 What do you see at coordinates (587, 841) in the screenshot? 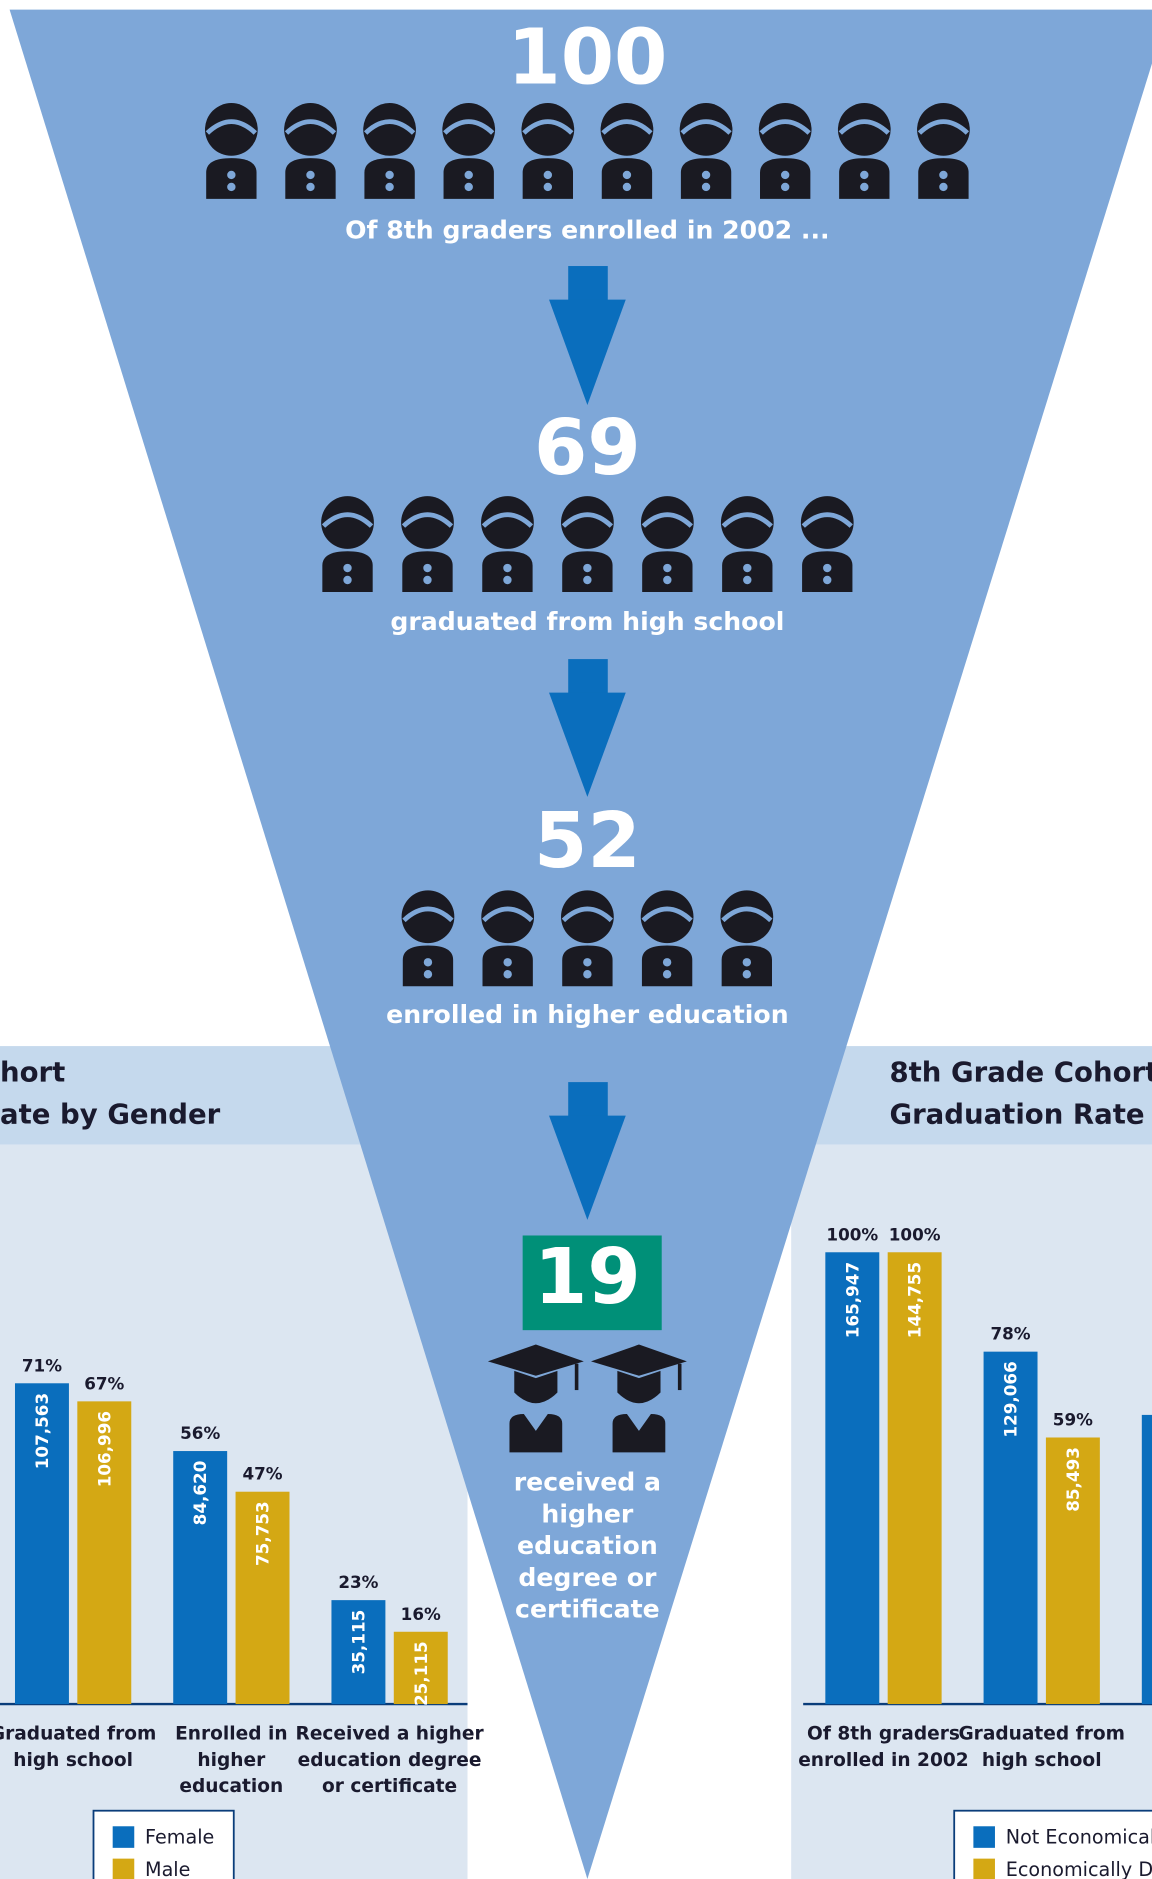
I see `stage-number: 52` at bounding box center [587, 841].